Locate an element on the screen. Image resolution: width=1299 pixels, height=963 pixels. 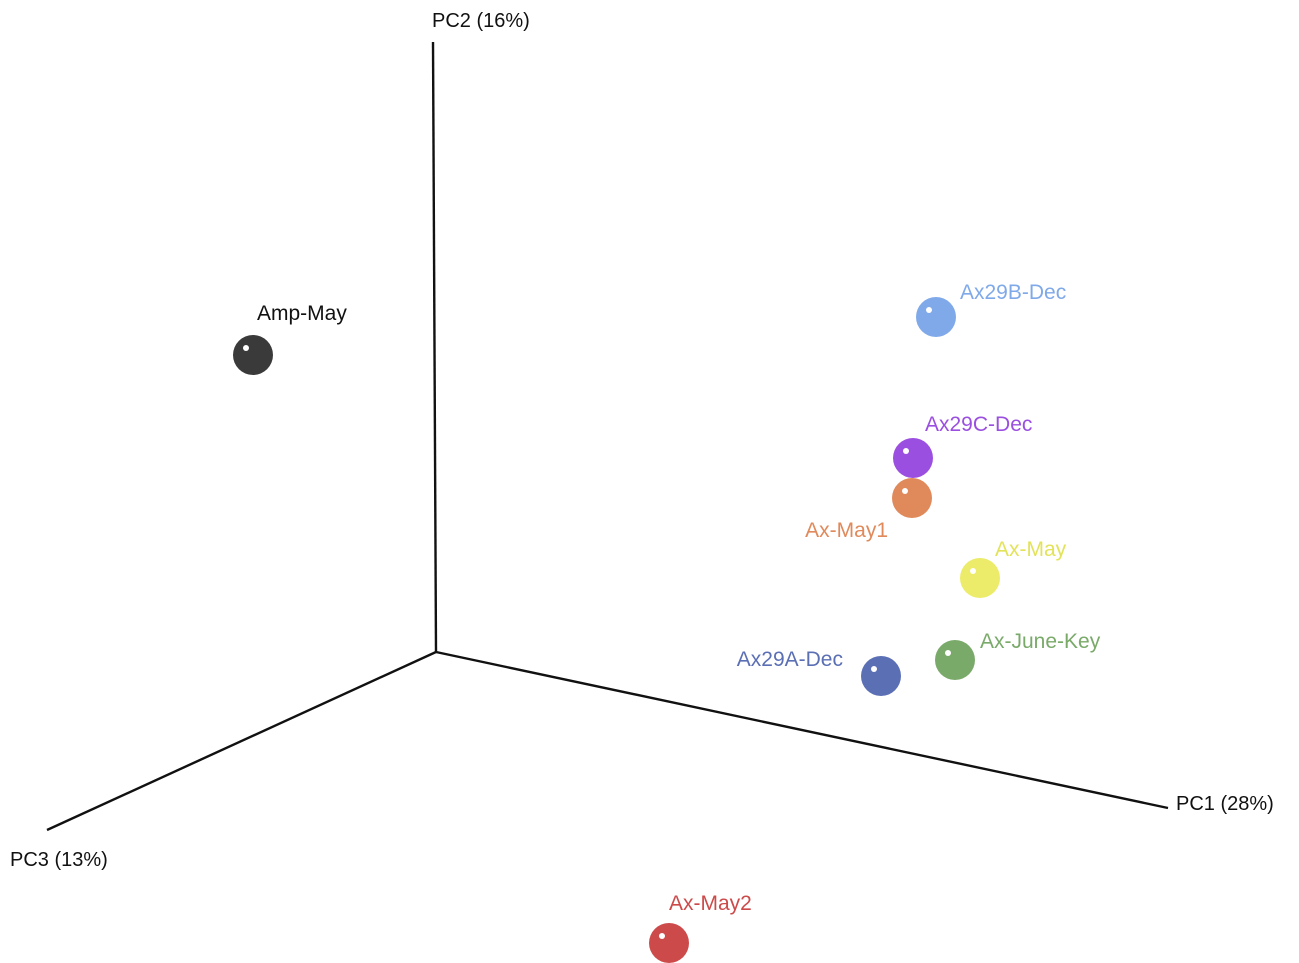
point-amp-may: Amp-May is located at coordinates (290, 338).